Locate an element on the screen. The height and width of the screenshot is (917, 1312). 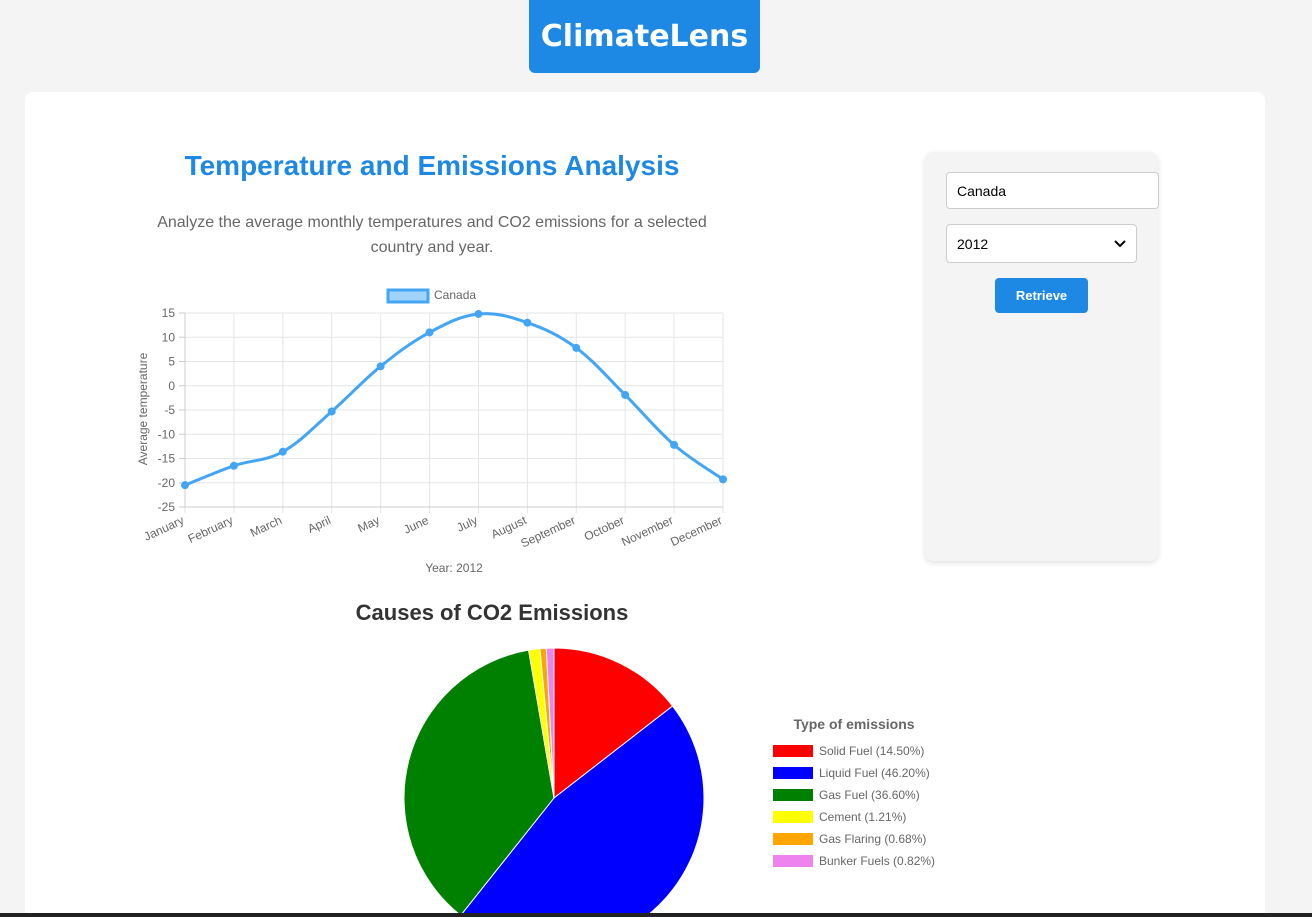
legend-label: Solid Fuel (14.50%) is located at coordinates (872, 751).